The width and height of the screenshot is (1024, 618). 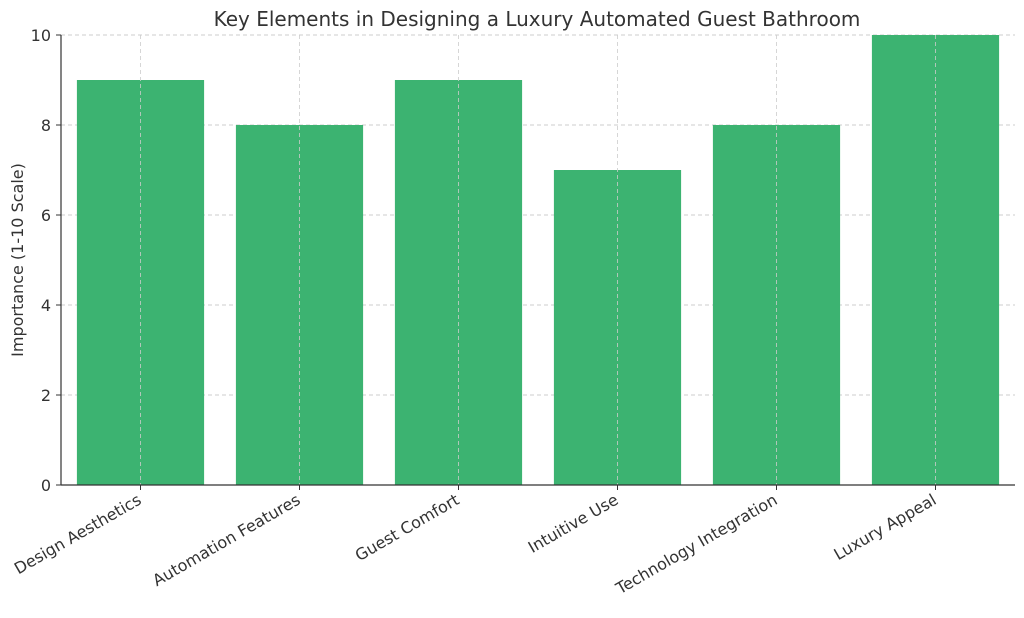 I want to click on y-tick-labels: 0 2 4 6 8 10, so click(x=41, y=260).